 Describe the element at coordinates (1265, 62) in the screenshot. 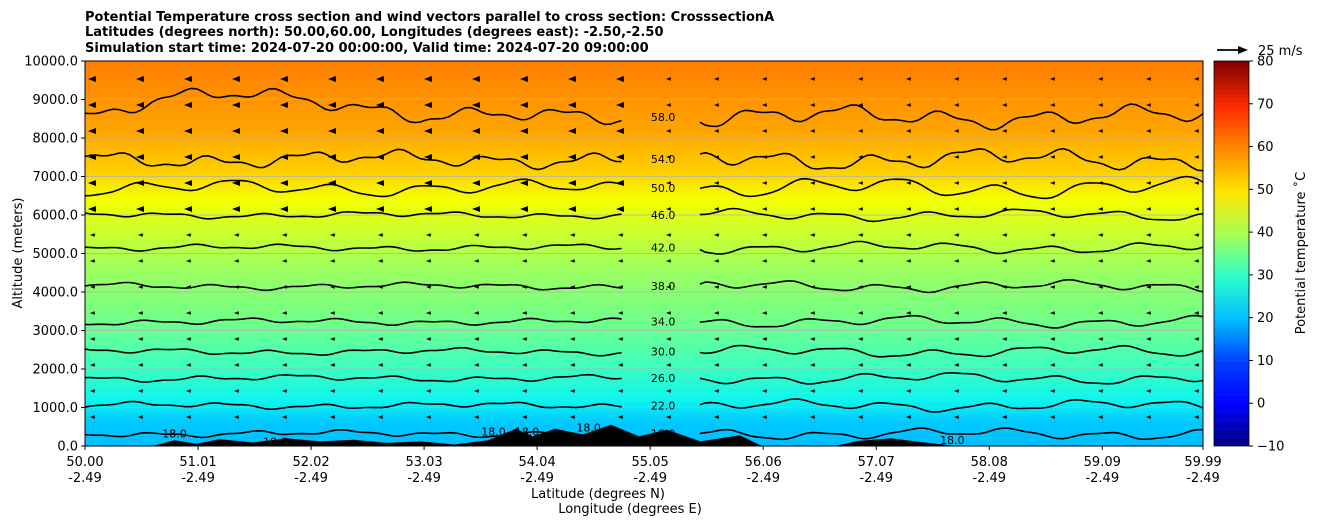

I see `colorbar-tick-label-9: 80` at that location.